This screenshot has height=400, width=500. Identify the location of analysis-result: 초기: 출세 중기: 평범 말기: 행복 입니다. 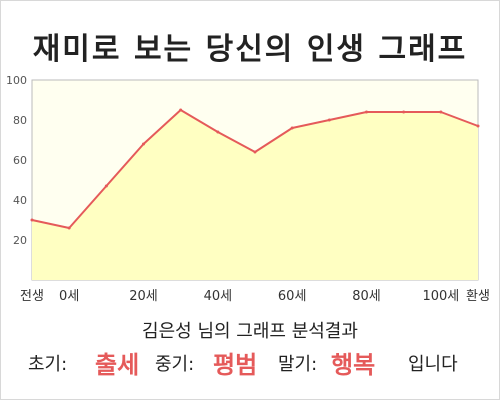
(250, 365).